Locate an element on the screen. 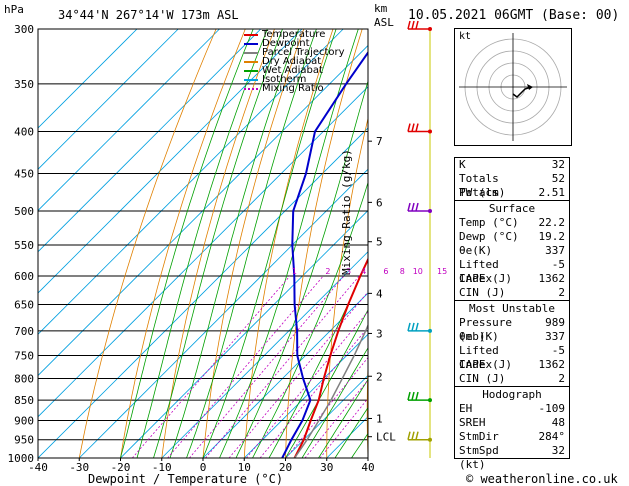  legend-item: Dewpoint is located at coordinates (294, 44).